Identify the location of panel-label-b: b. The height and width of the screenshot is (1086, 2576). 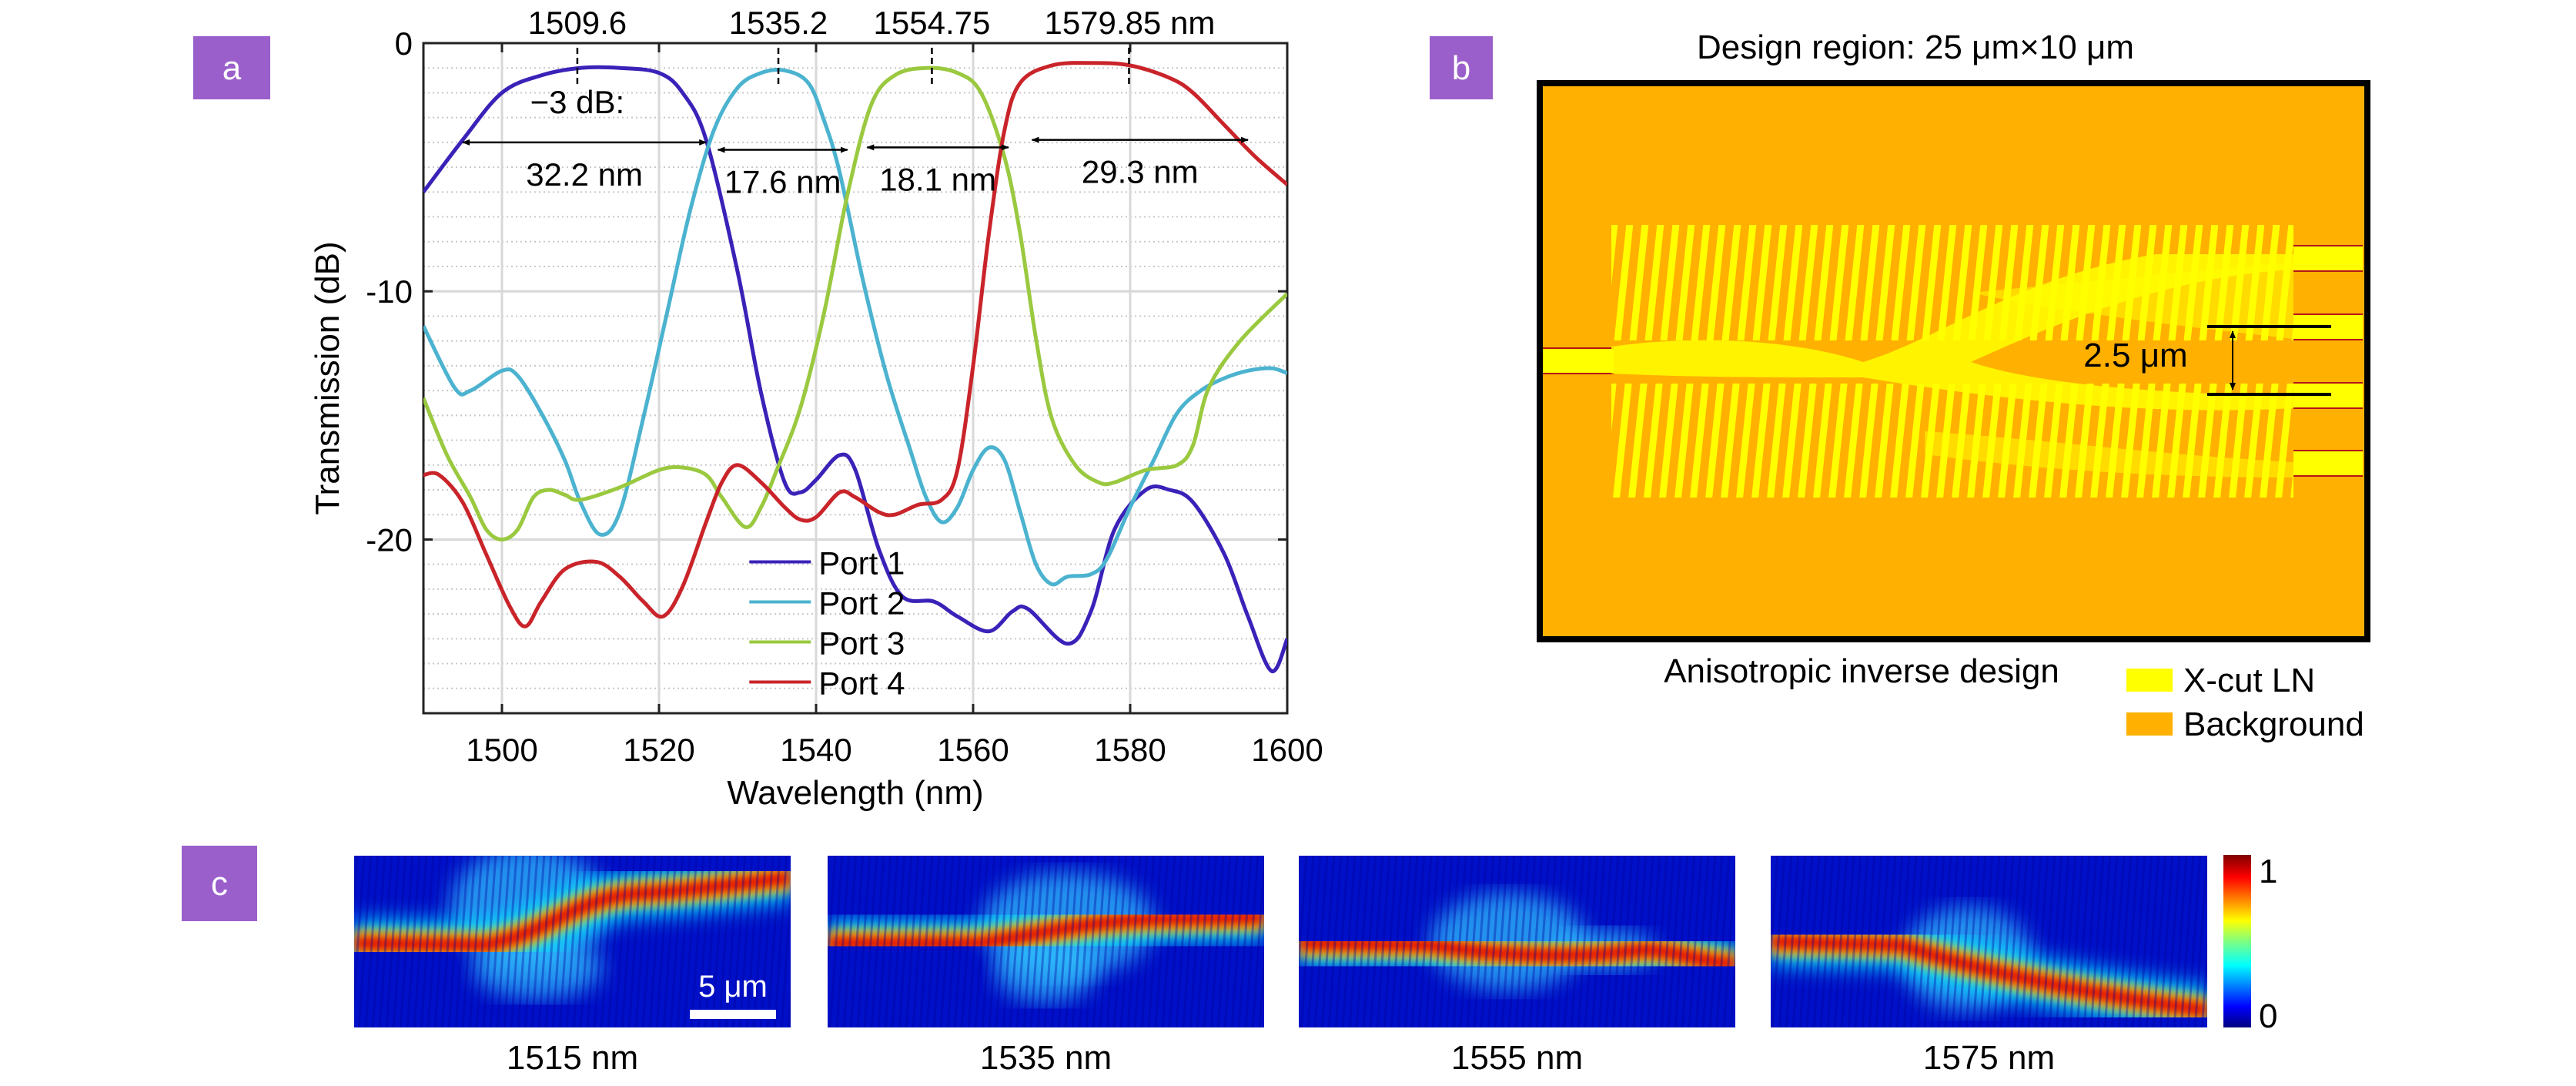
(1462, 67).